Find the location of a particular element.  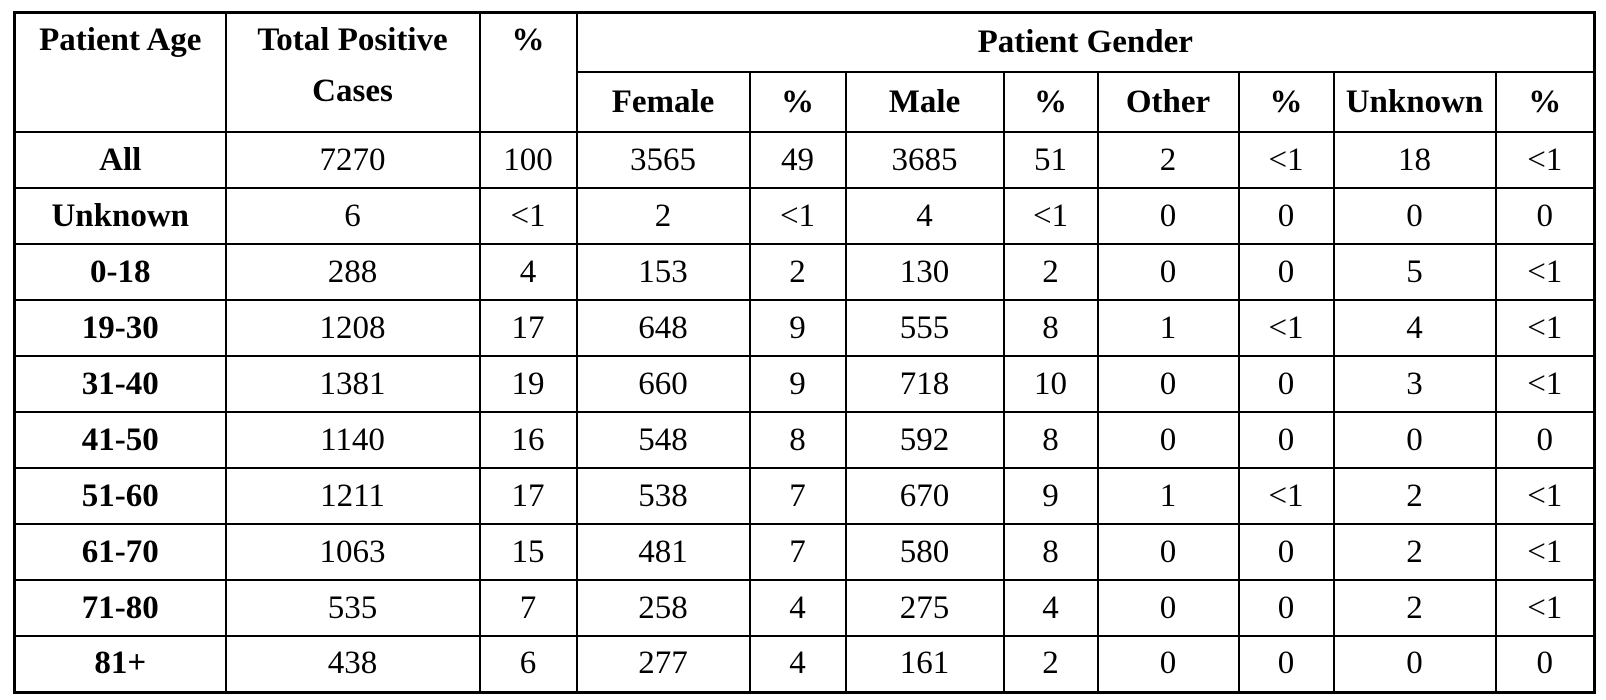

cell-male-count: 275 is located at coordinates (924, 608).